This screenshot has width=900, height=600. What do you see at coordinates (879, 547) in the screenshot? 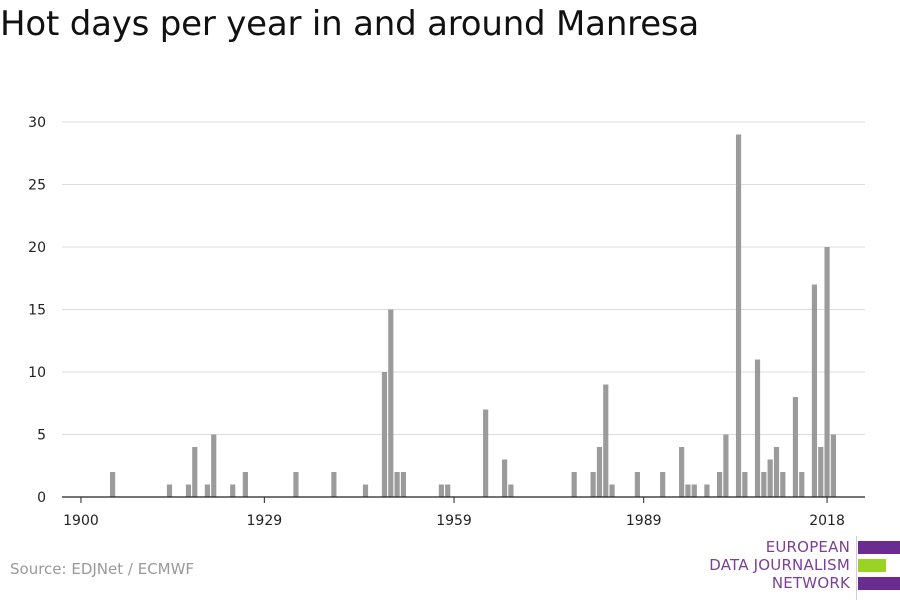
I see `logo-bar-top` at bounding box center [879, 547].